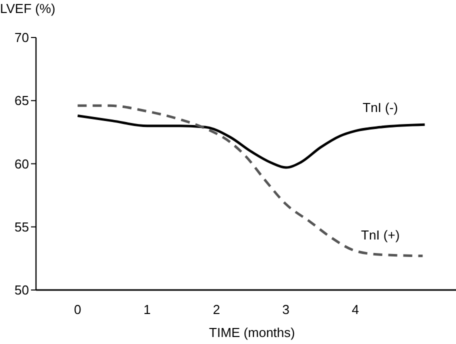 The width and height of the screenshot is (456, 344). I want to click on x-tick-label: 1, so click(147, 309).